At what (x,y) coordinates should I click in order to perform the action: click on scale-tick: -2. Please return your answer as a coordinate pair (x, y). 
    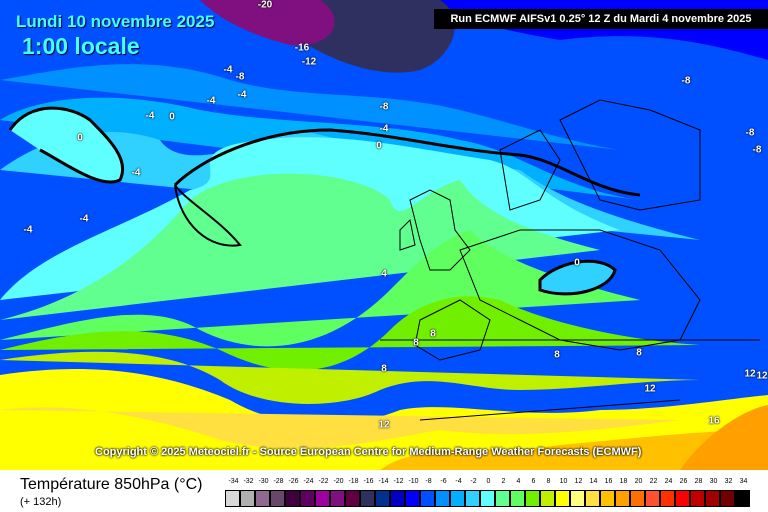
    Looking at the image, I should click on (473, 481).